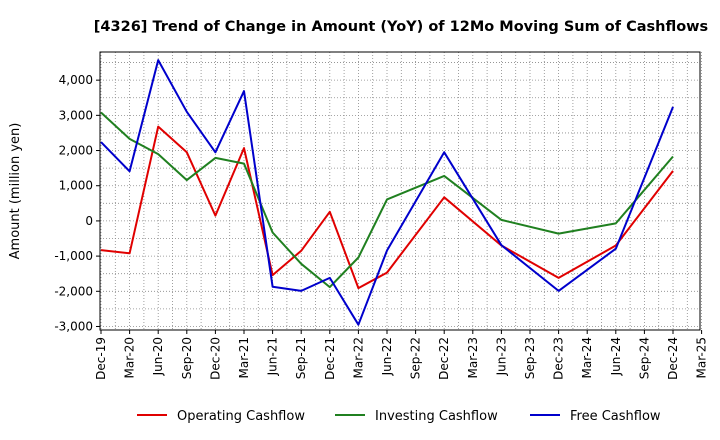 This screenshot has height=440, width=720. What do you see at coordinates (76, 80) in the screenshot?
I see `y-tick-label: 4,000` at bounding box center [76, 80].